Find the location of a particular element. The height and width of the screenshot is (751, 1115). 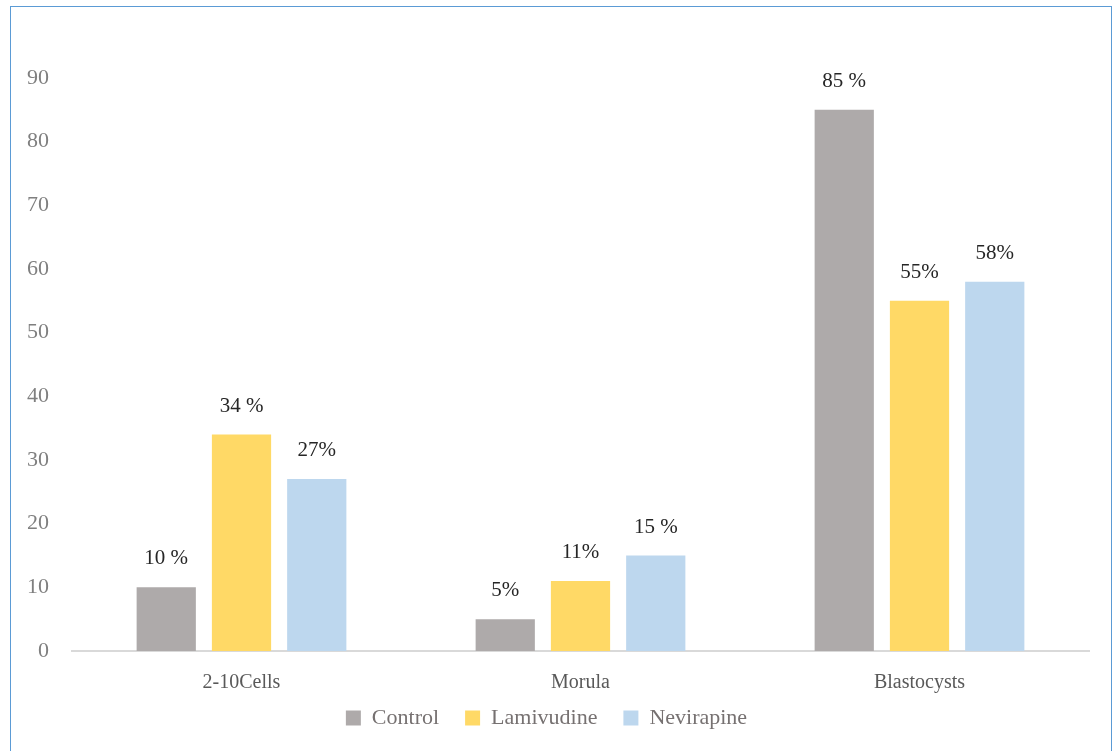

data-label: 11% is located at coordinates (580, 550).